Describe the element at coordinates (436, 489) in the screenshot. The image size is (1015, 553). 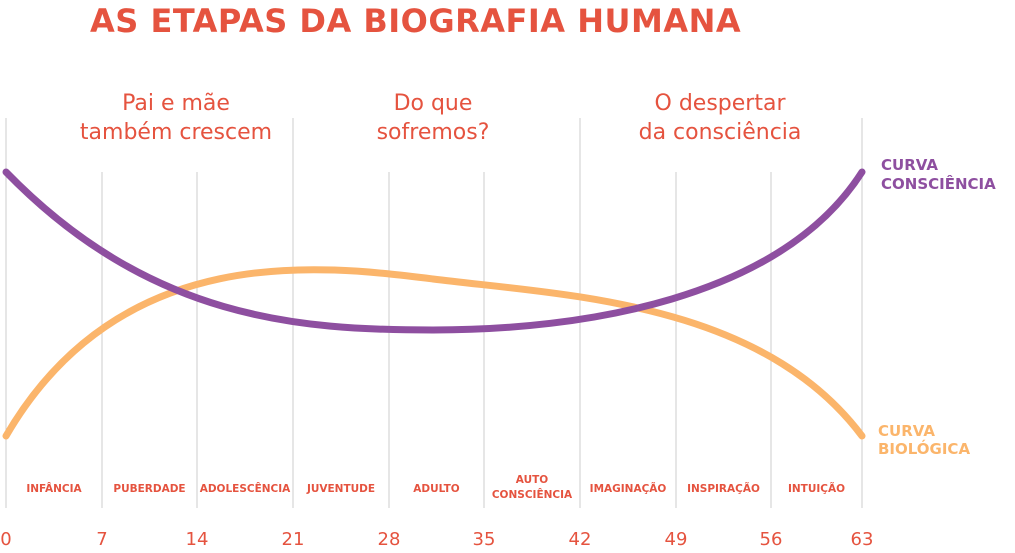
I see `stage-label: ADULTO` at that location.